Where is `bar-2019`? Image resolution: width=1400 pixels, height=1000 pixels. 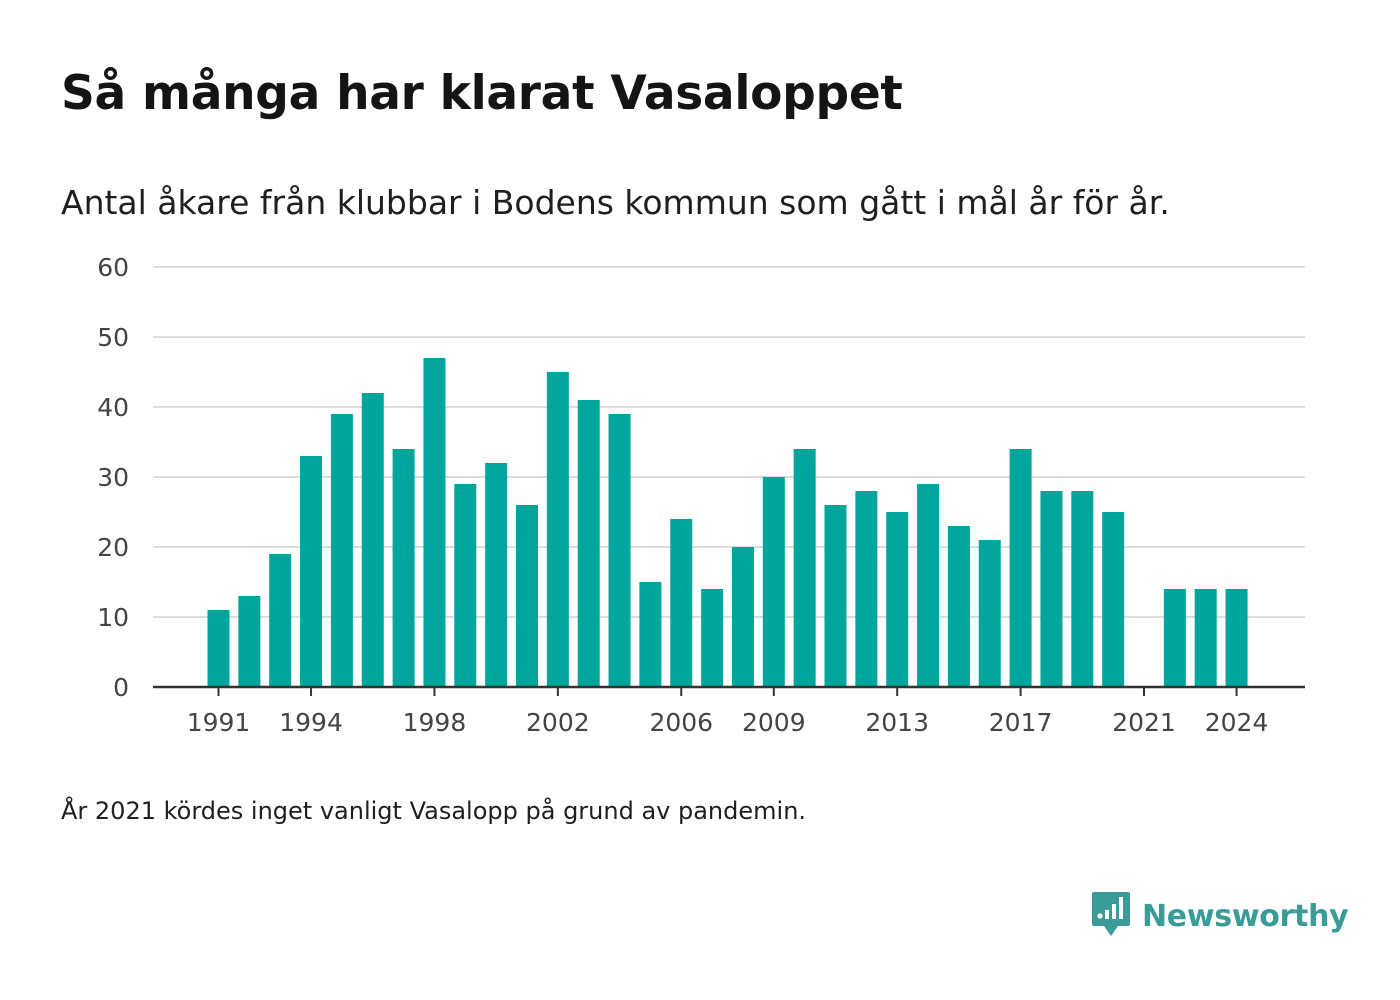
bar-2019 is located at coordinates (1082, 589).